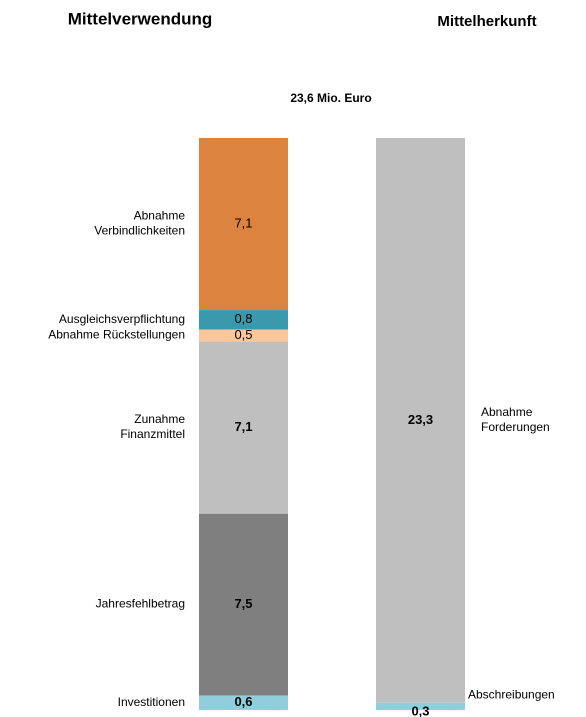 The width and height of the screenshot is (586, 717). I want to click on segment-label: Ausgleichsverpflichtung, so click(122, 319).